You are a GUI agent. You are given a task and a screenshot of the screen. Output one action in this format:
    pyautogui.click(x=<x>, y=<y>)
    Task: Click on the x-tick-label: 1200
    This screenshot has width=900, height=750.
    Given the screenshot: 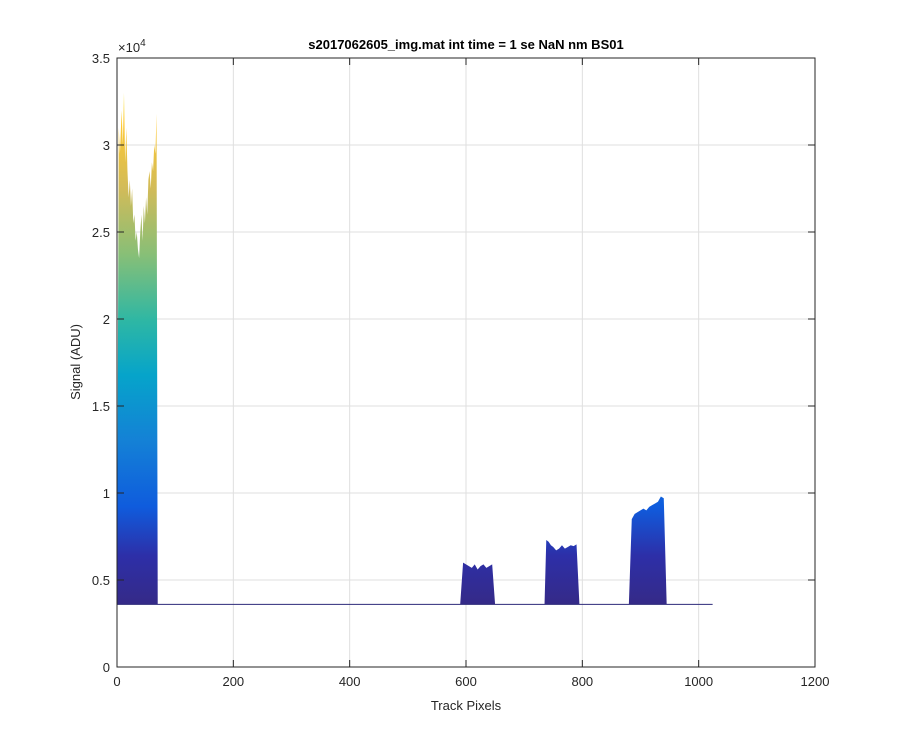 What is the action you would take?
    pyautogui.click(x=815, y=681)
    